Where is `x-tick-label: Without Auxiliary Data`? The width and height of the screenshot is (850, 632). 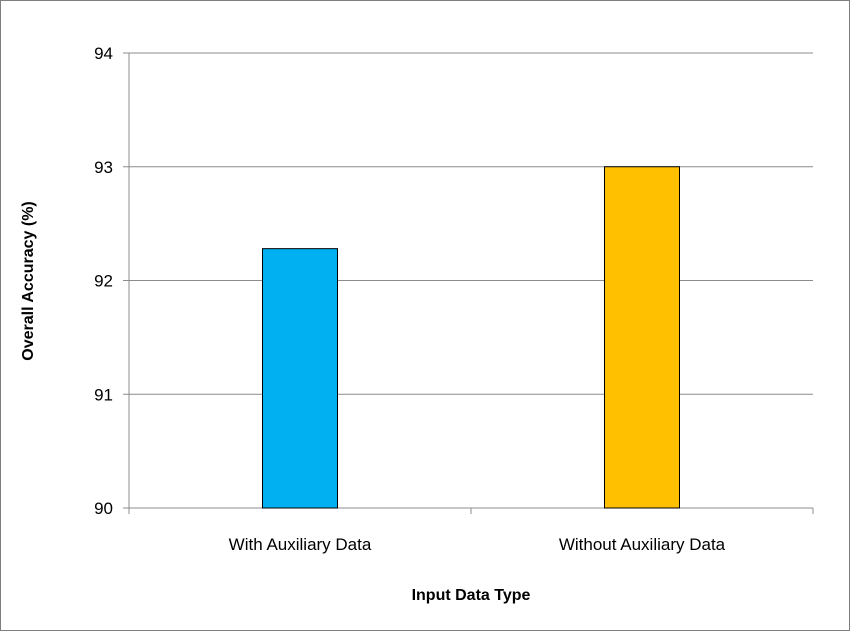 x-tick-label: Without Auxiliary Data is located at coordinates (642, 544).